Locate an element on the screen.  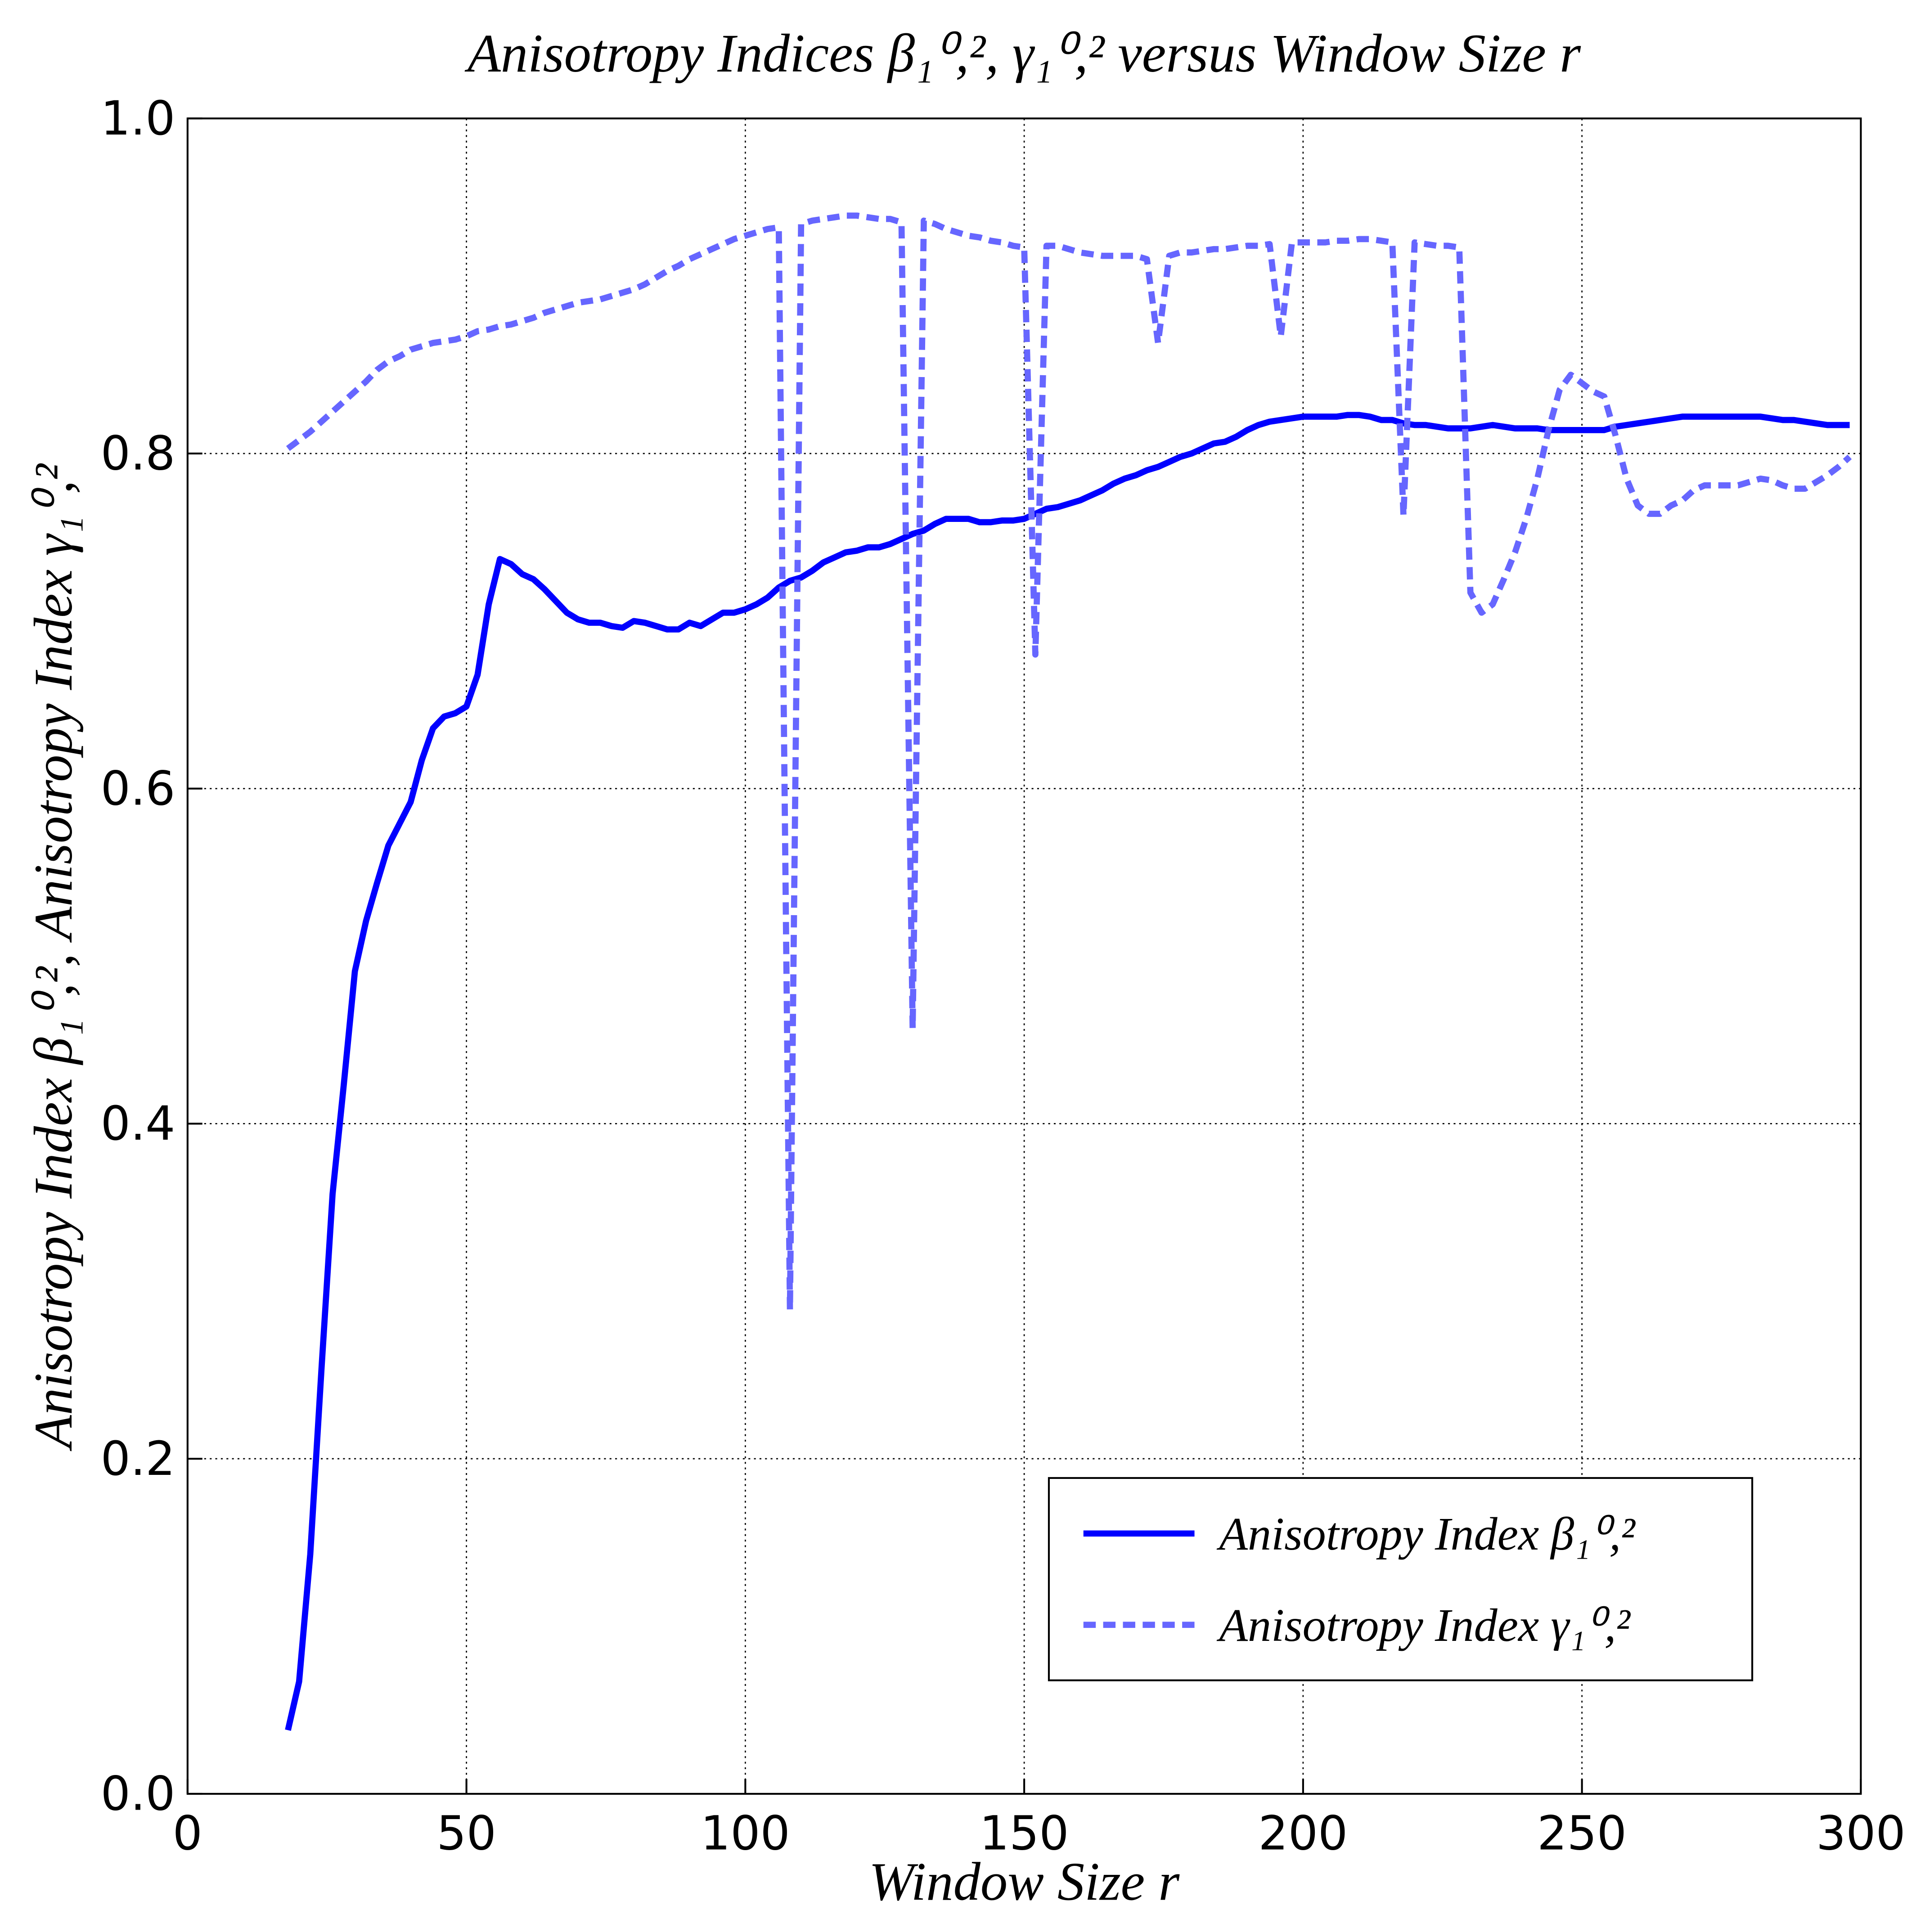
x-tick-label: 50 is located at coordinates (466, 1833).